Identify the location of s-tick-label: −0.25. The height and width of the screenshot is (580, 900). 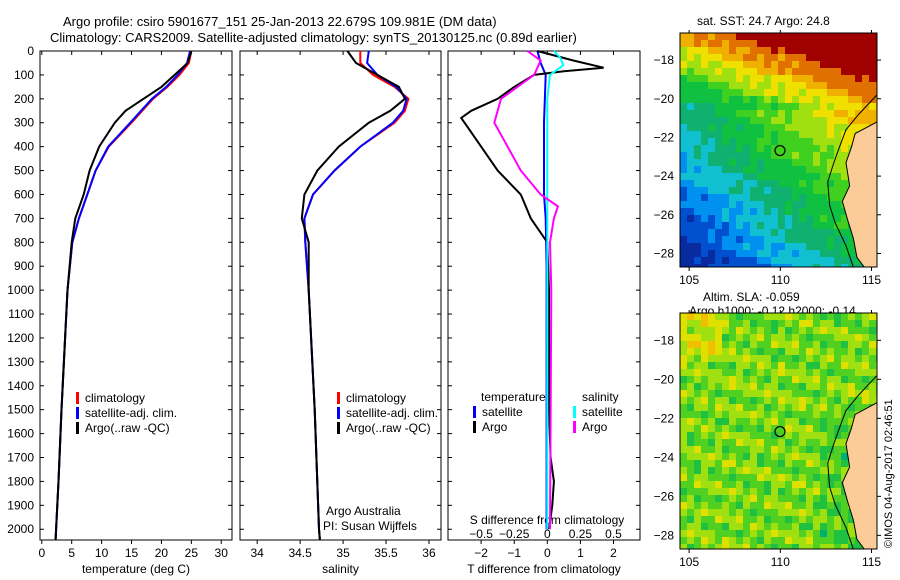
(514, 534).